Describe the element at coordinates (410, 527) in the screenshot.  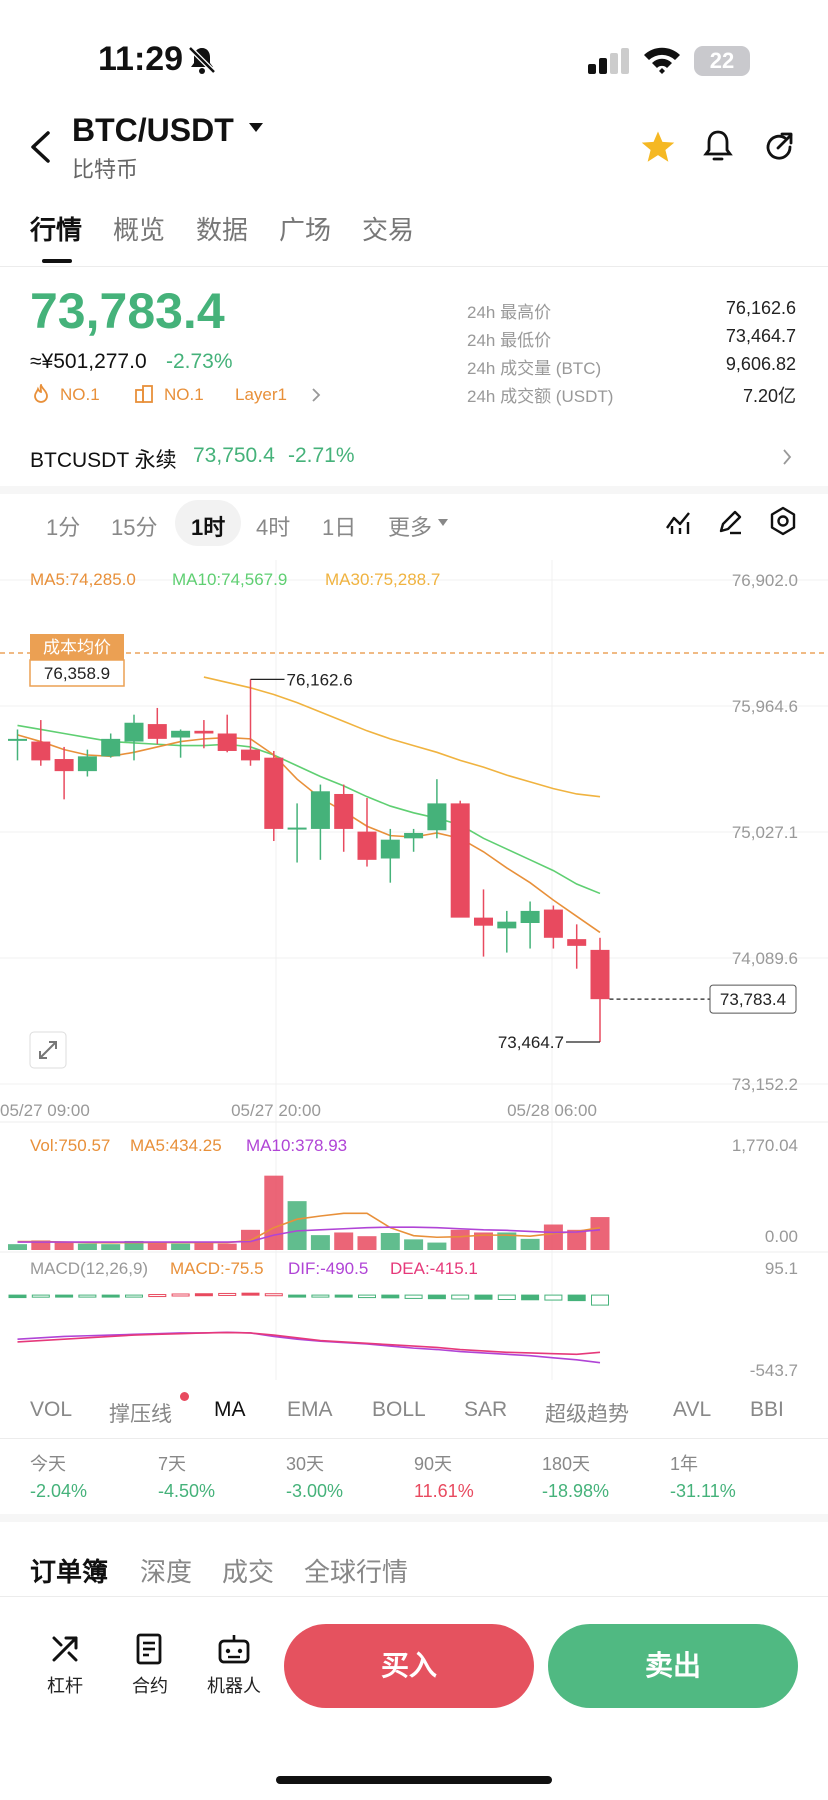
I see `timeframe-more: 更多` at that location.